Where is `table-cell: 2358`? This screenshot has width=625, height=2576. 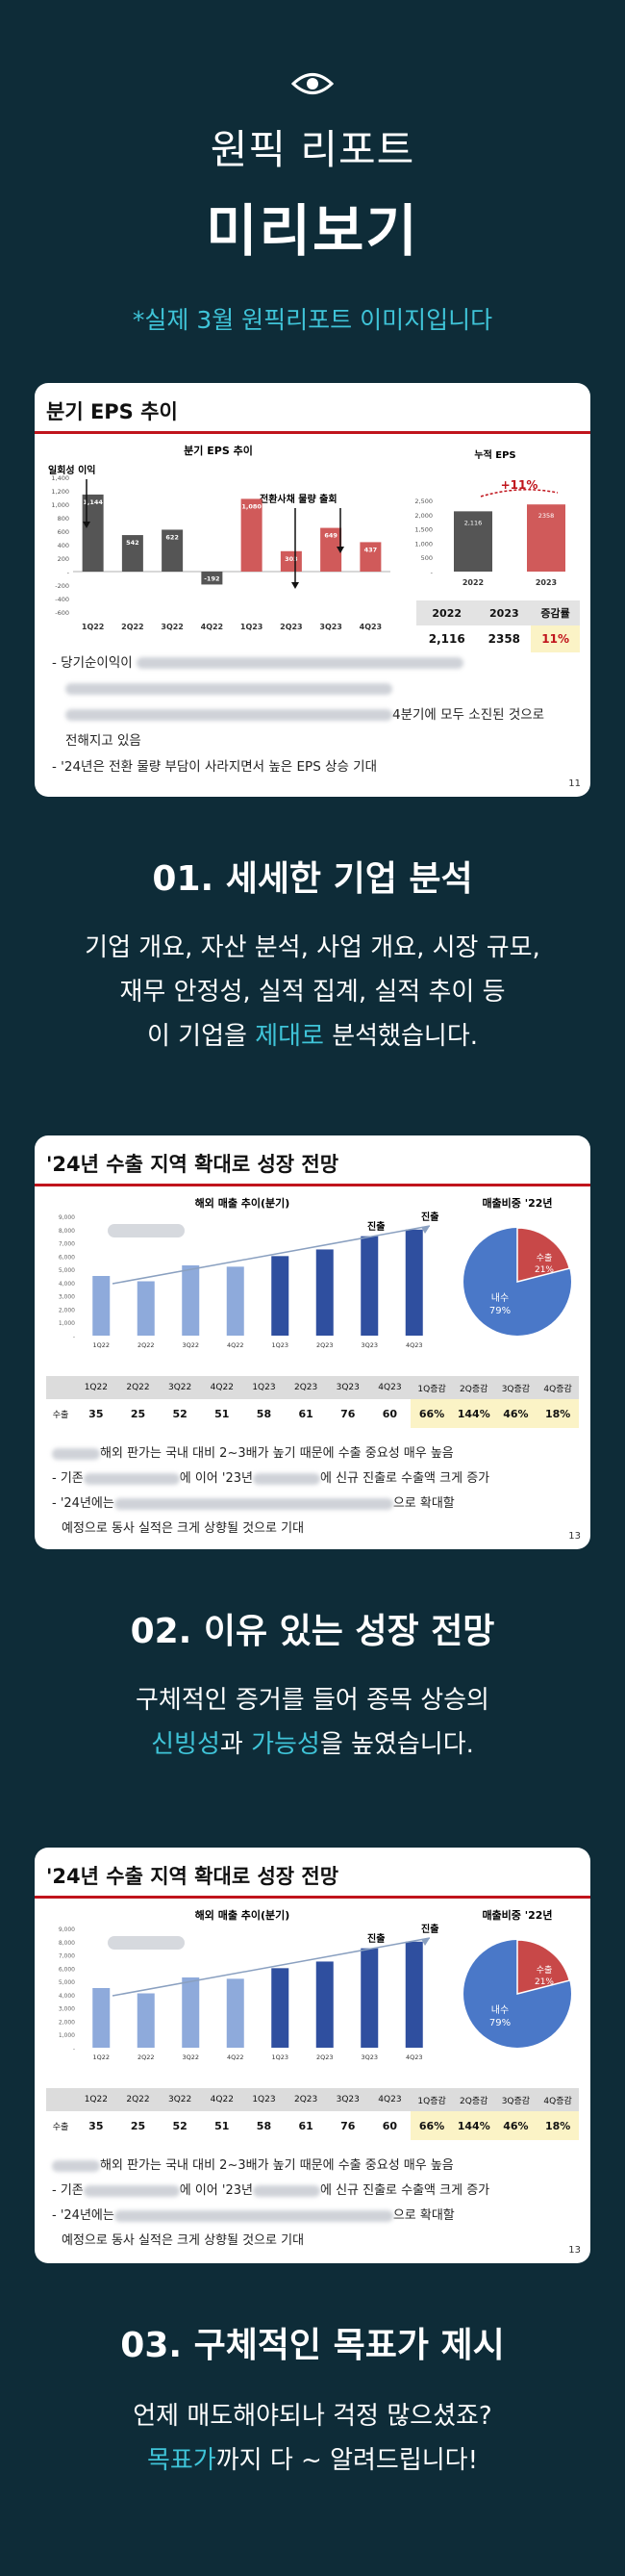 table-cell: 2358 is located at coordinates (505, 639).